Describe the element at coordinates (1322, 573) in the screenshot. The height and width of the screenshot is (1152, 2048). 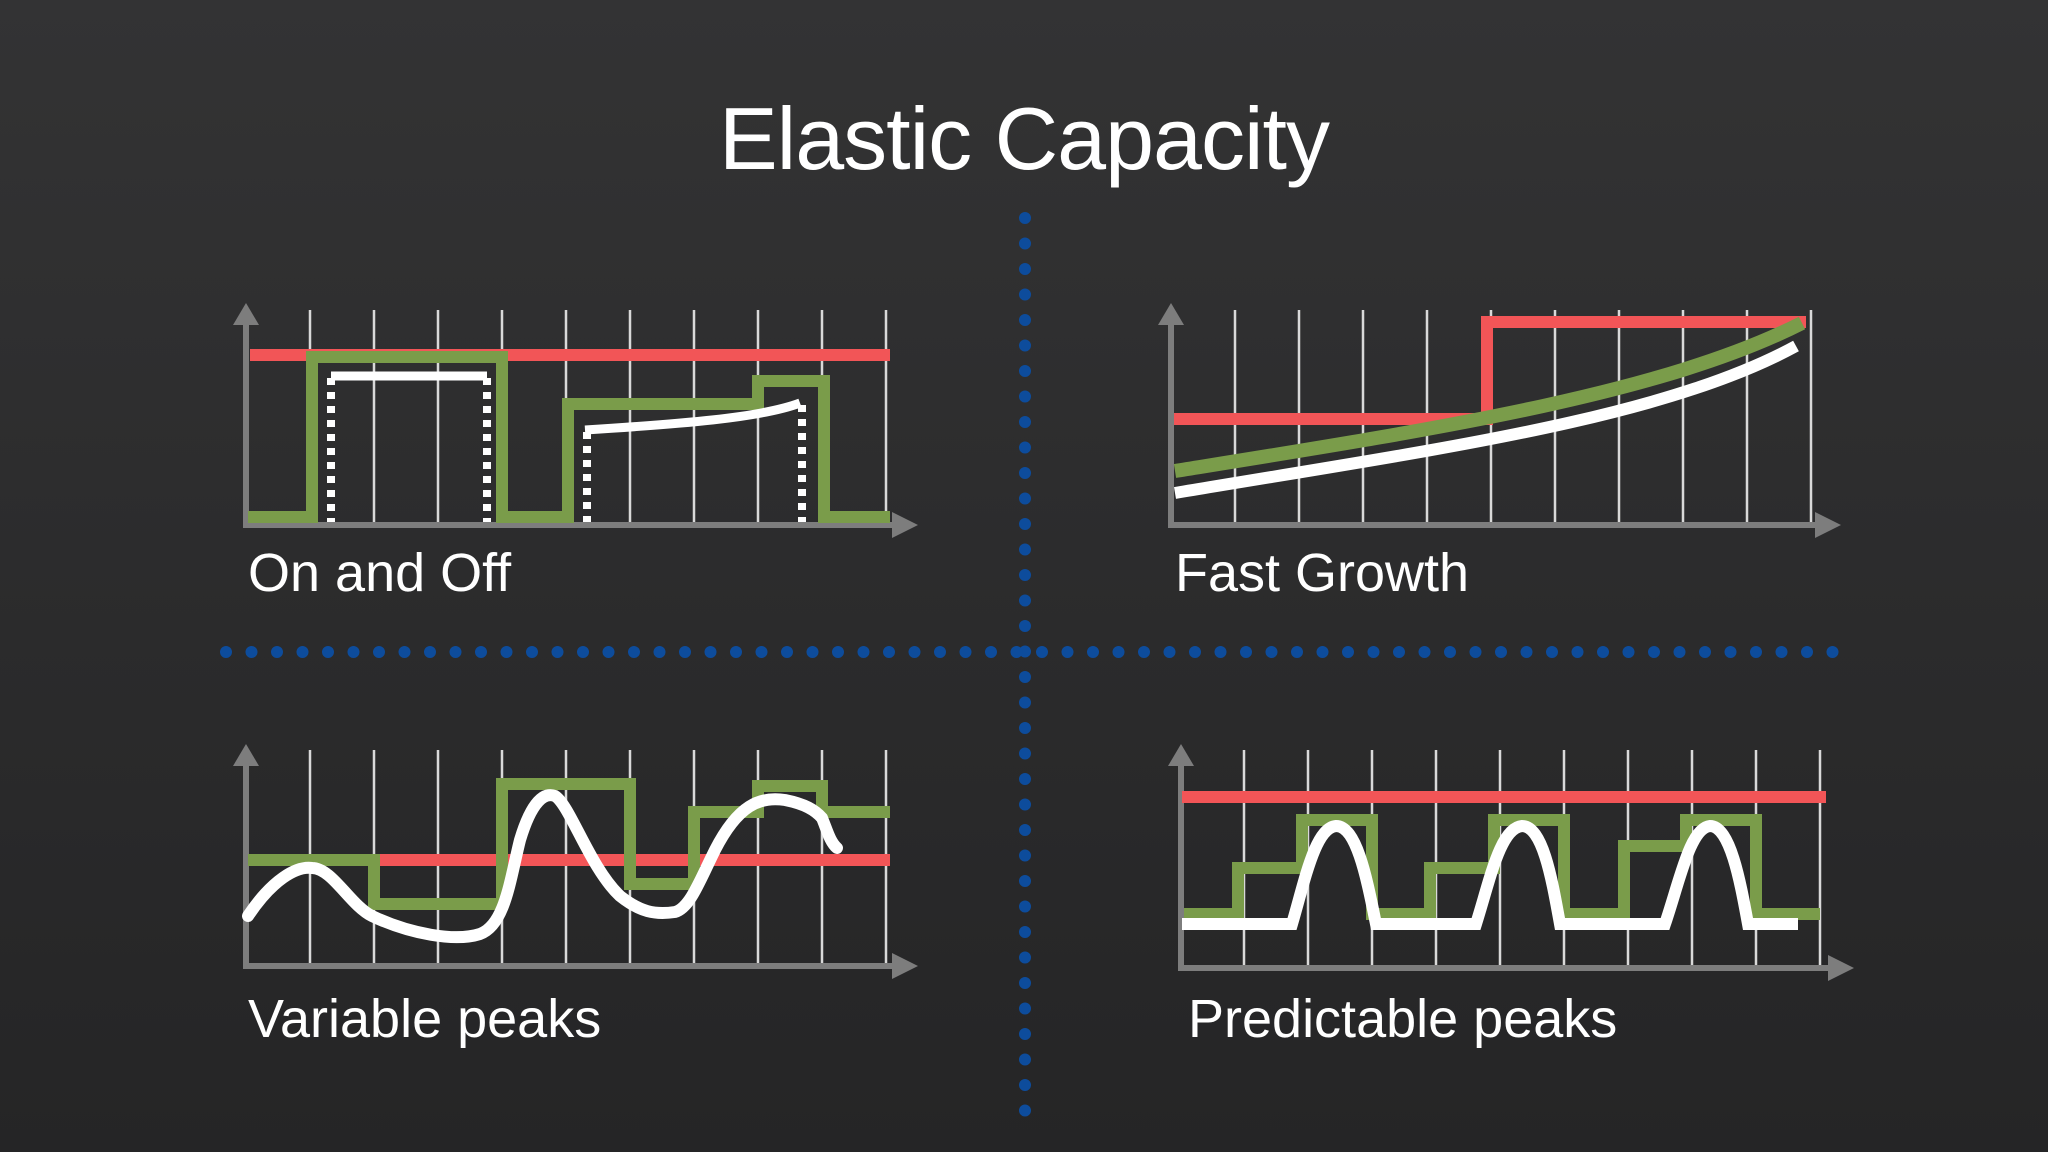
I see `panel-label-fast-growth: Fast Growth` at that location.